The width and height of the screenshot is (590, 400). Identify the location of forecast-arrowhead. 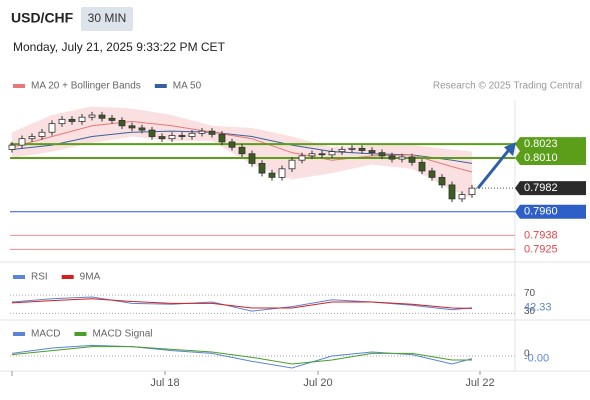
(510, 149).